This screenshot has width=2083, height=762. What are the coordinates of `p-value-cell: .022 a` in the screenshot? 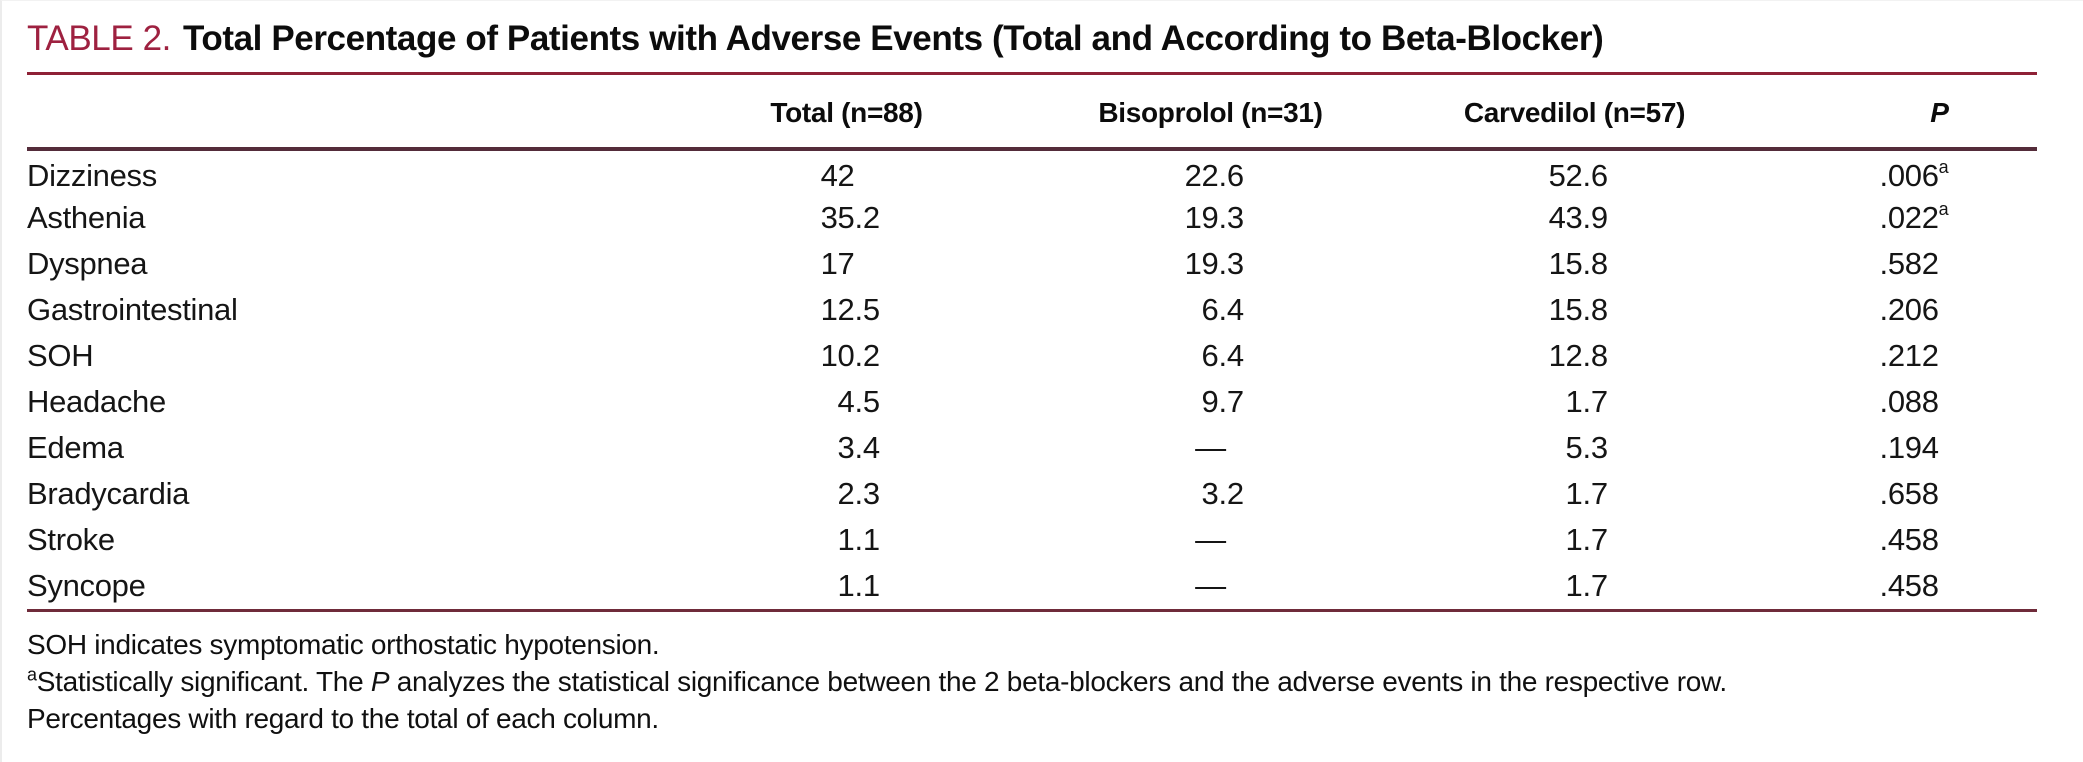 It's located at (1914, 217).